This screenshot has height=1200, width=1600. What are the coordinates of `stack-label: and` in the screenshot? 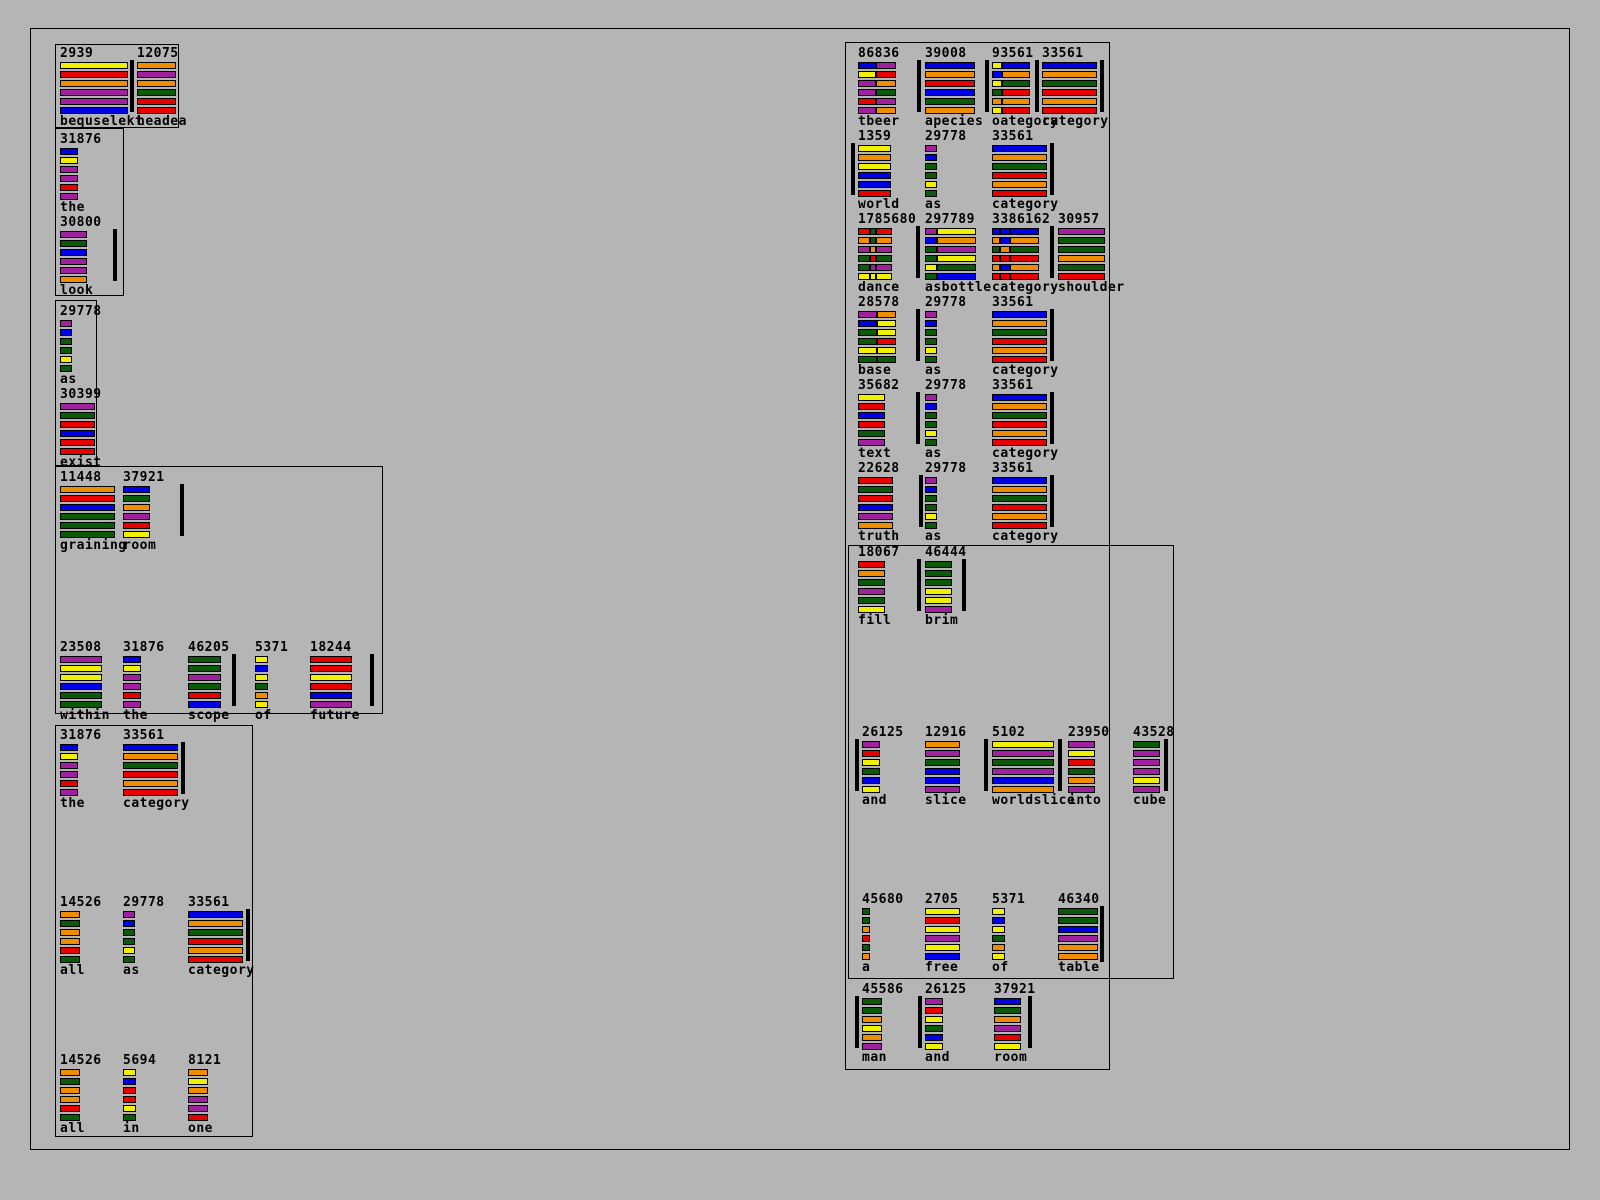 It's located at (937, 1057).